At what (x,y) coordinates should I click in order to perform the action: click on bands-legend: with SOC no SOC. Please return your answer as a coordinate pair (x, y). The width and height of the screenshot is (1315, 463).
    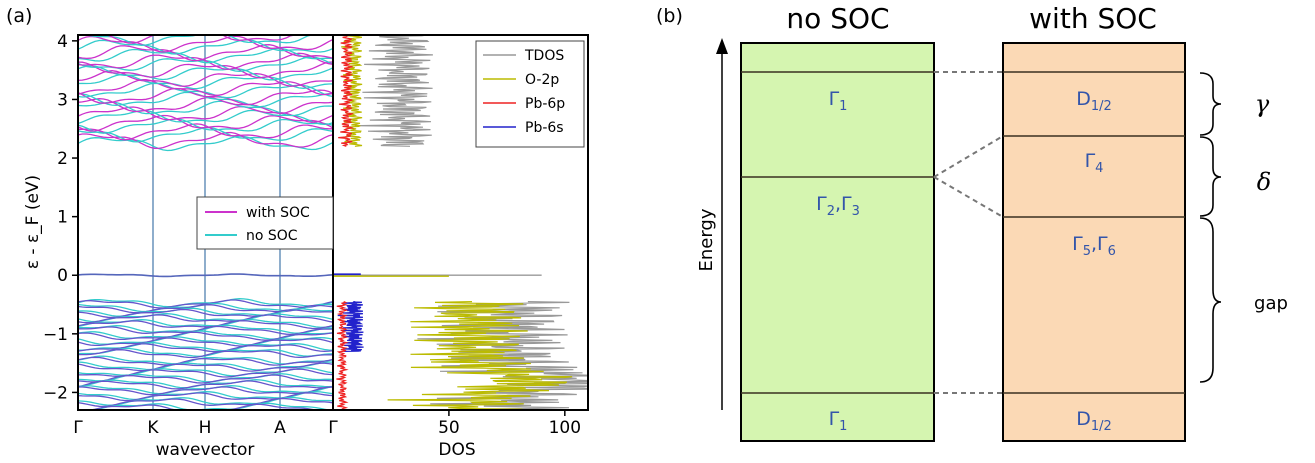
    Looking at the image, I should click on (265, 223).